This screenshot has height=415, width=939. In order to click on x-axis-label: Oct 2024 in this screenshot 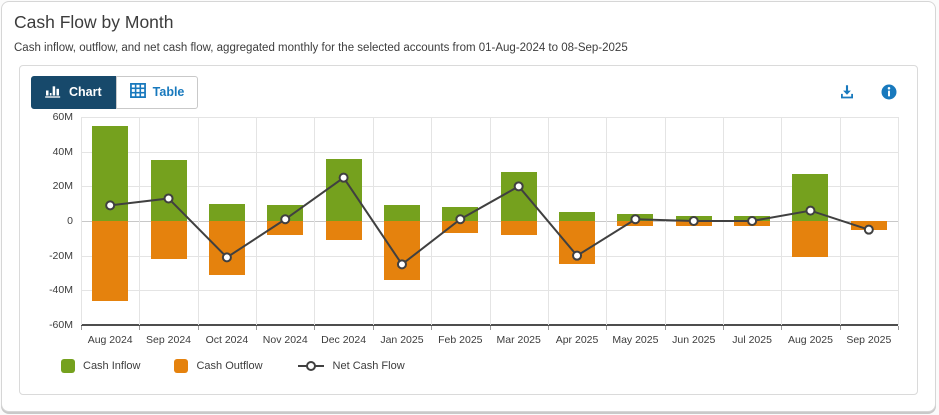, I will do `click(227, 340)`.